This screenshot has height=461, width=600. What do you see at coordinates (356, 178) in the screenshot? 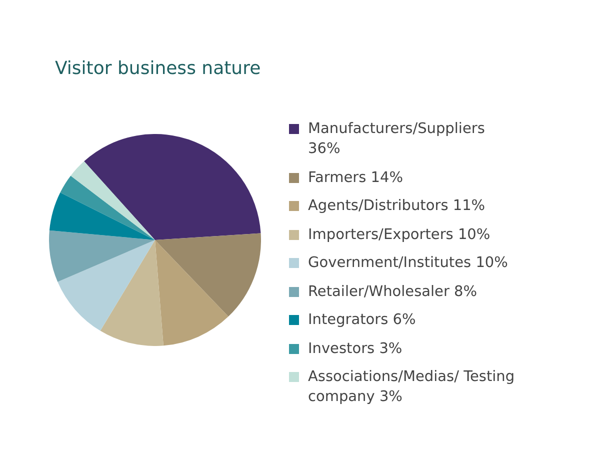
I see `legend-label: Farmers 14%` at bounding box center [356, 178].